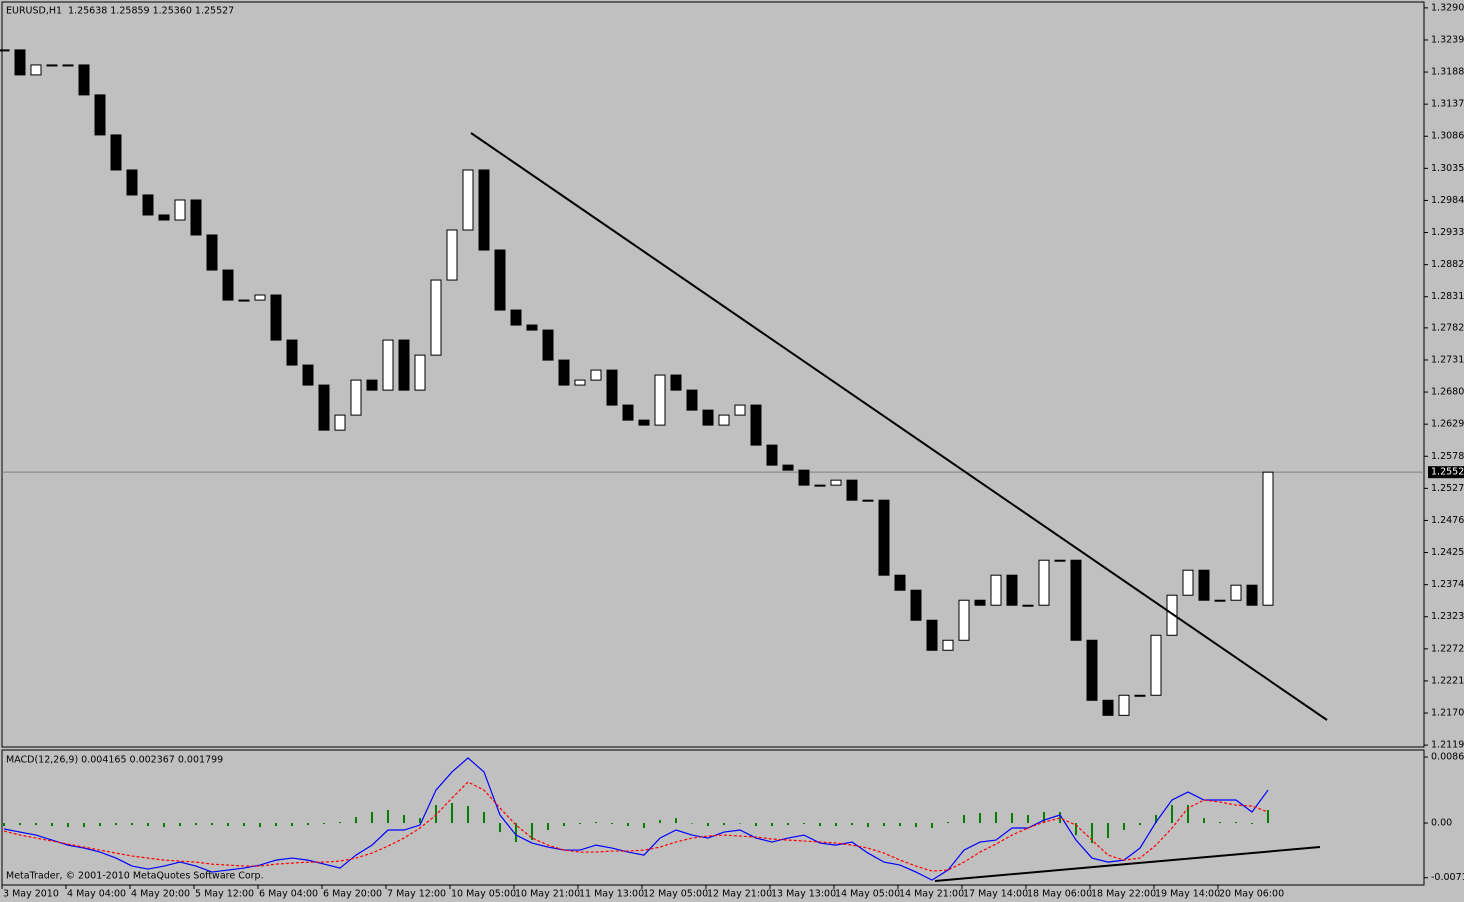  I want to click on x-tick-label: 6 May 04:00, so click(288, 894).